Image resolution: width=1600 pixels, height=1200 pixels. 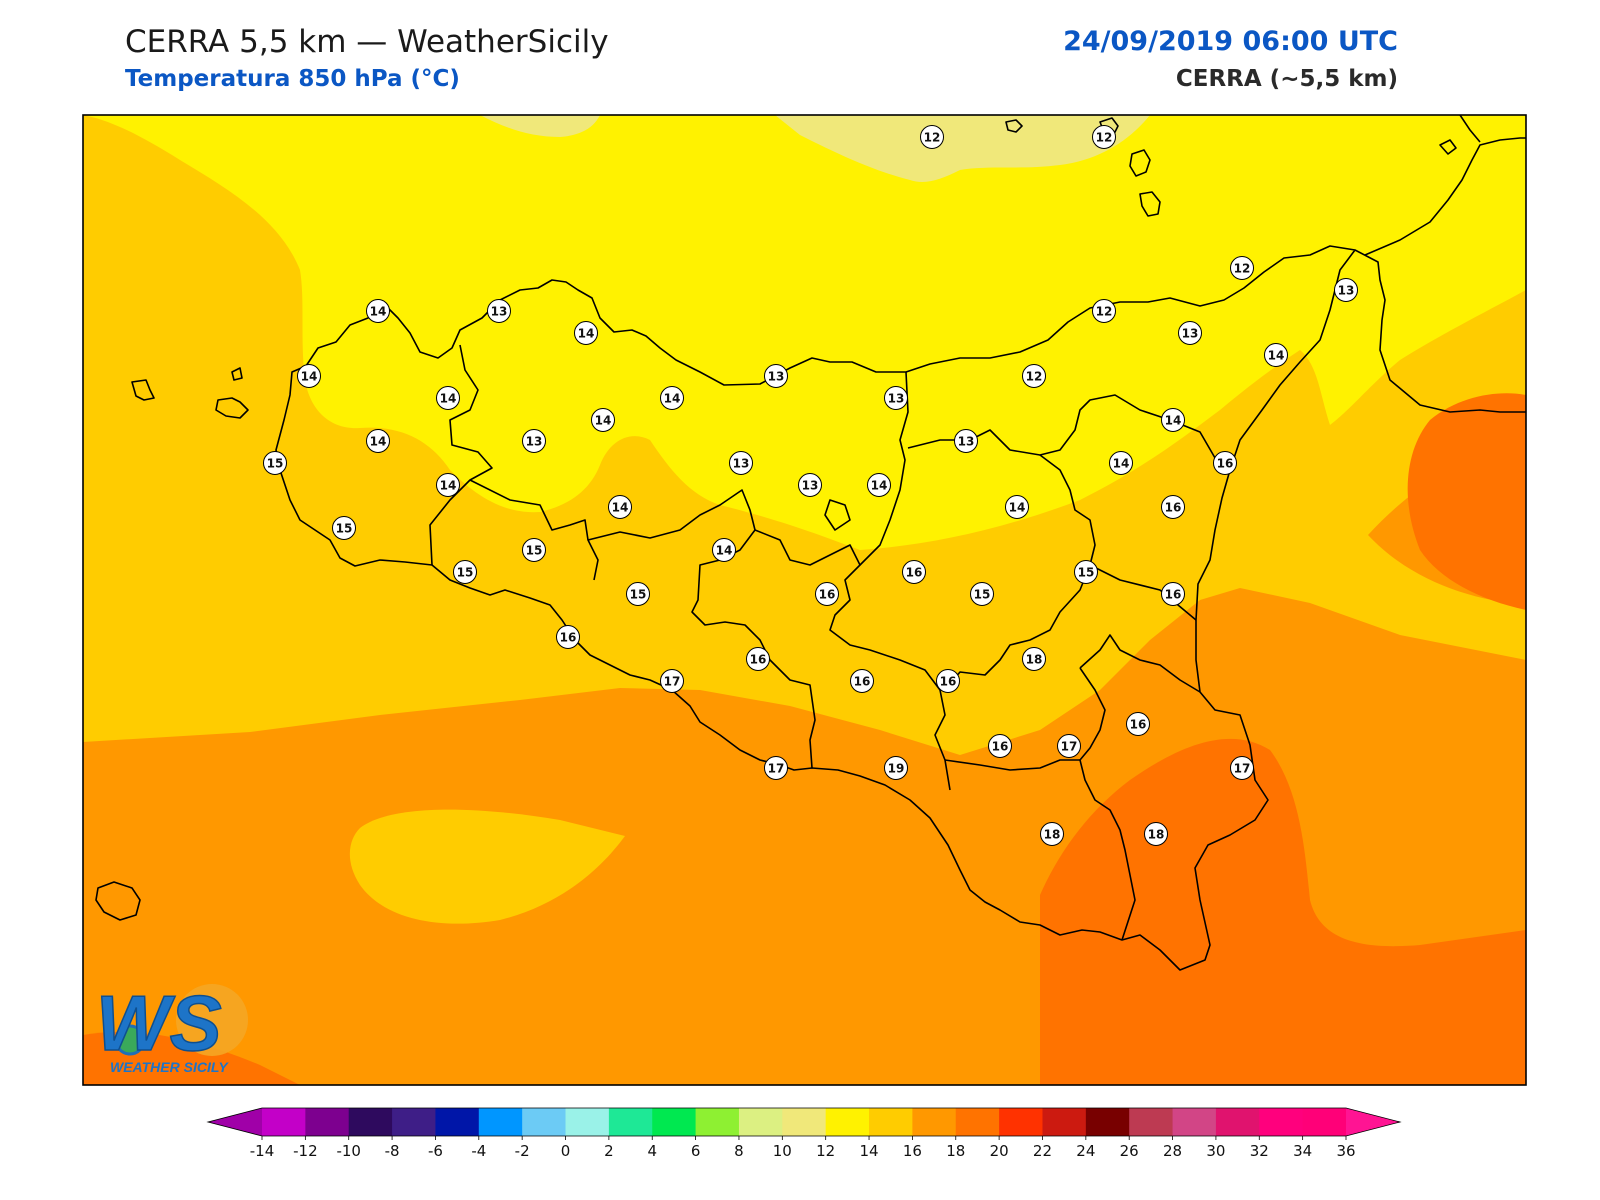 I want to click on colorbar-tick-label: 12, so click(x=825, y=1151).